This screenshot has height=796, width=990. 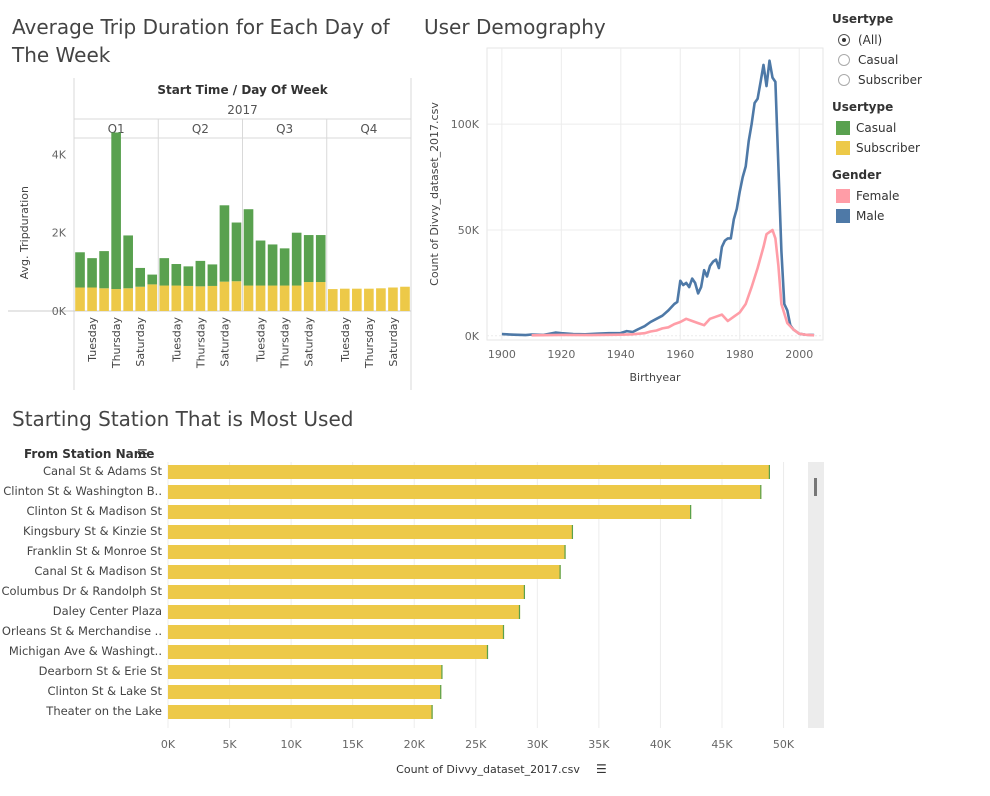 I want to click on x-tick-label: 20K, so click(x=415, y=744).